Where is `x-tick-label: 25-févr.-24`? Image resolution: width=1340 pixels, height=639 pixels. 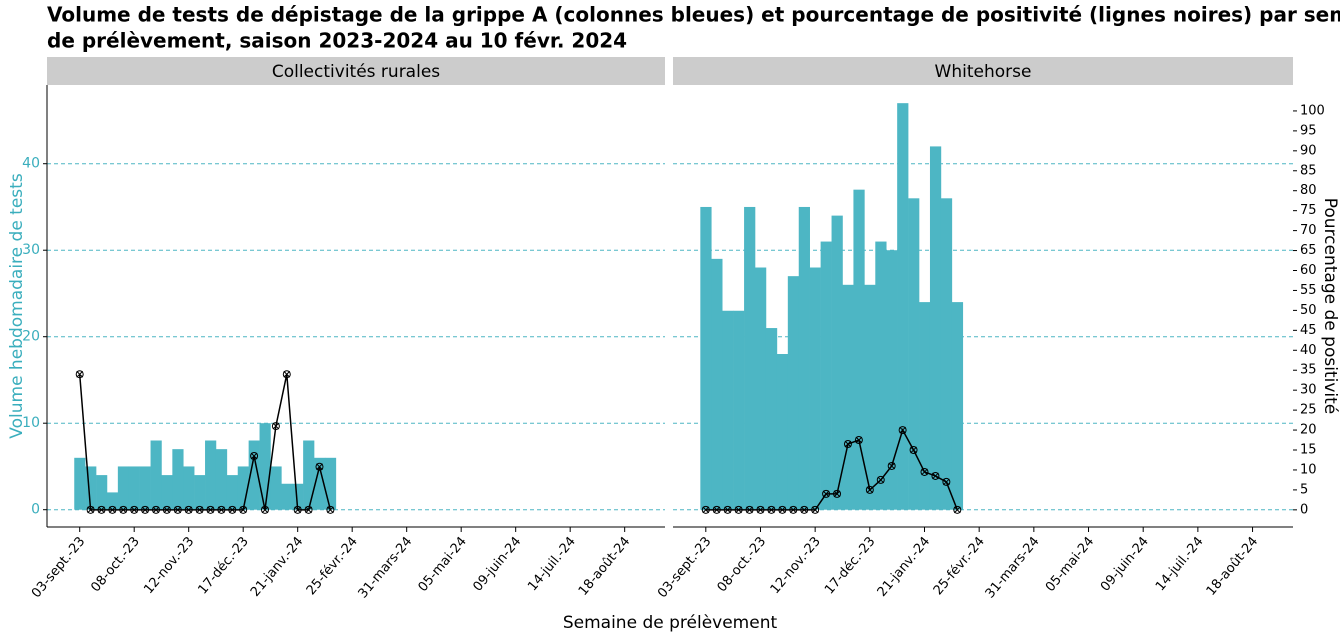
x-tick-label: 25-févr.-24 is located at coordinates (959, 566).